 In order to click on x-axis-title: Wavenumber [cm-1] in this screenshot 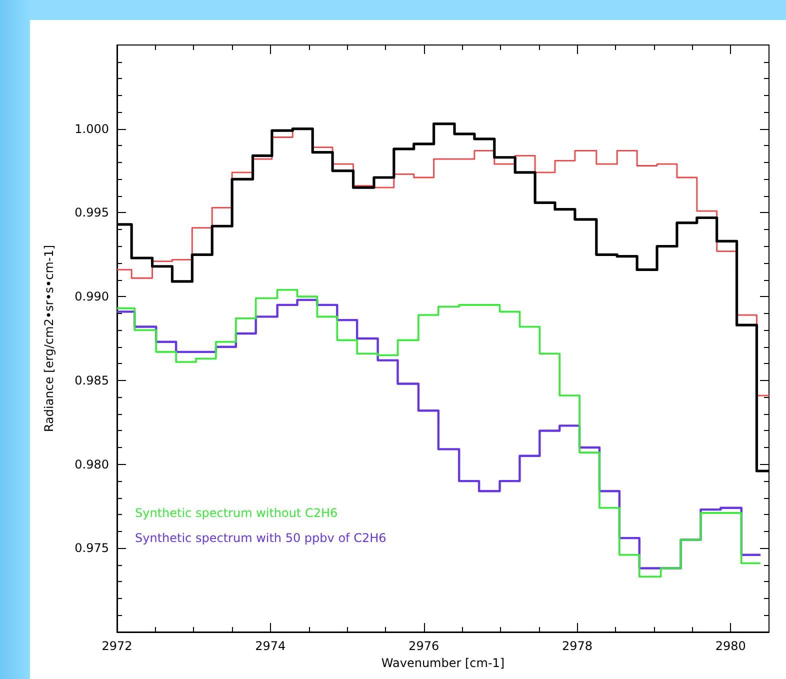, I will do `click(443, 663)`.